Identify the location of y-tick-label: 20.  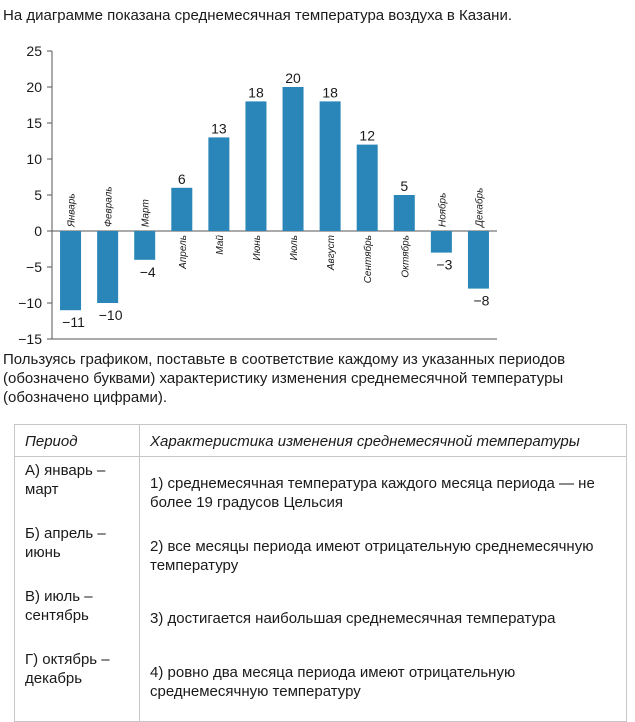
(34, 87).